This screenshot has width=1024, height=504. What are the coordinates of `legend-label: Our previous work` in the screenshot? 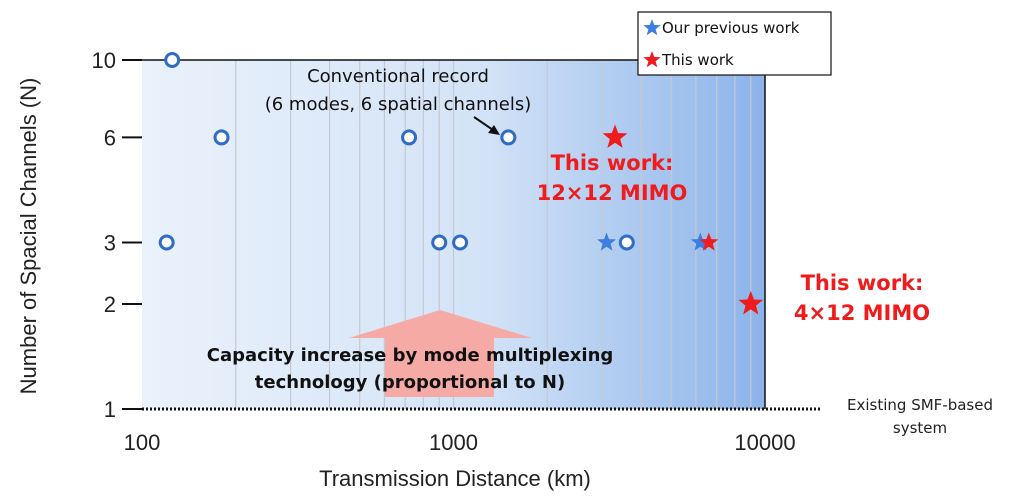 It's located at (731, 28).